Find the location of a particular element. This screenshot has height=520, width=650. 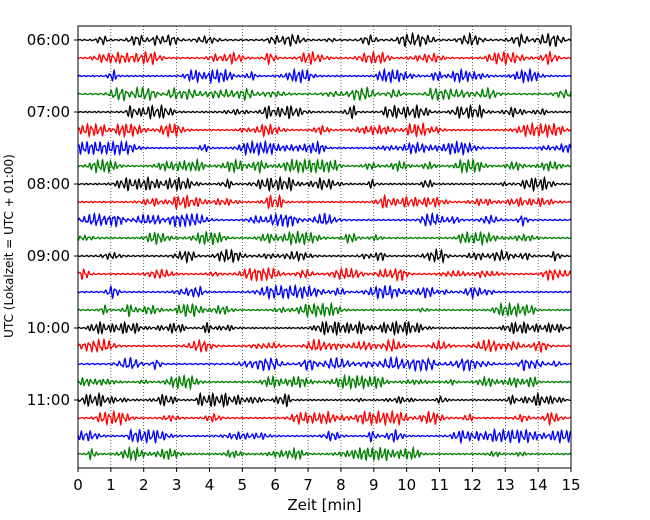

x-tick-label: 6 is located at coordinates (275, 485).